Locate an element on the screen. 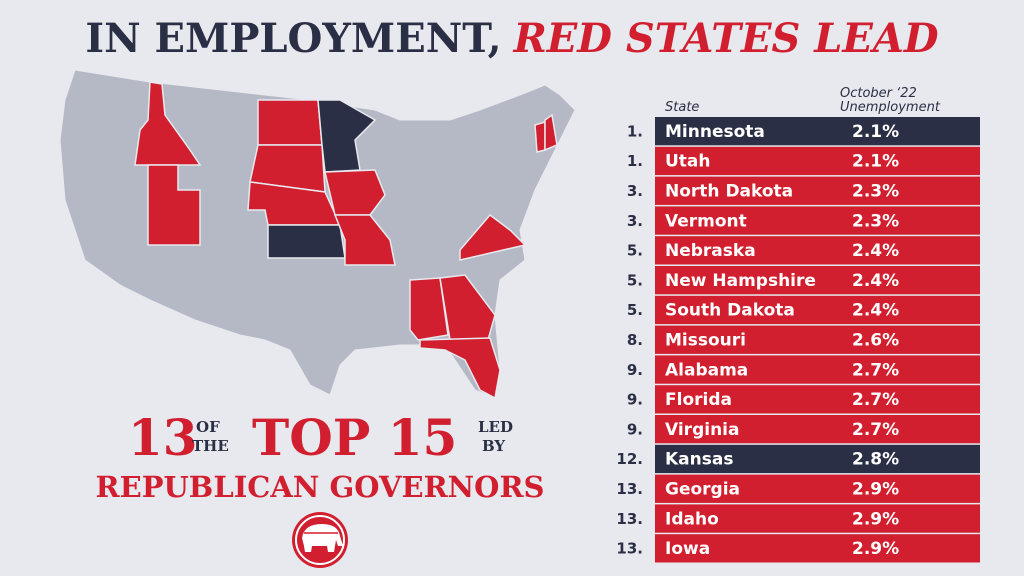  banner-top: TOP 15 is located at coordinates (354, 437).